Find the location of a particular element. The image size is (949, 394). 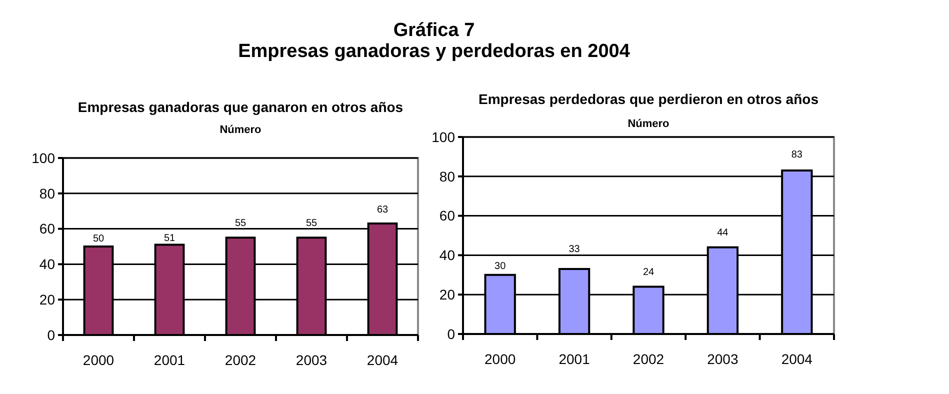

chart-title: Empresas perdedoras que perdieron en otros años is located at coordinates (648, 99).